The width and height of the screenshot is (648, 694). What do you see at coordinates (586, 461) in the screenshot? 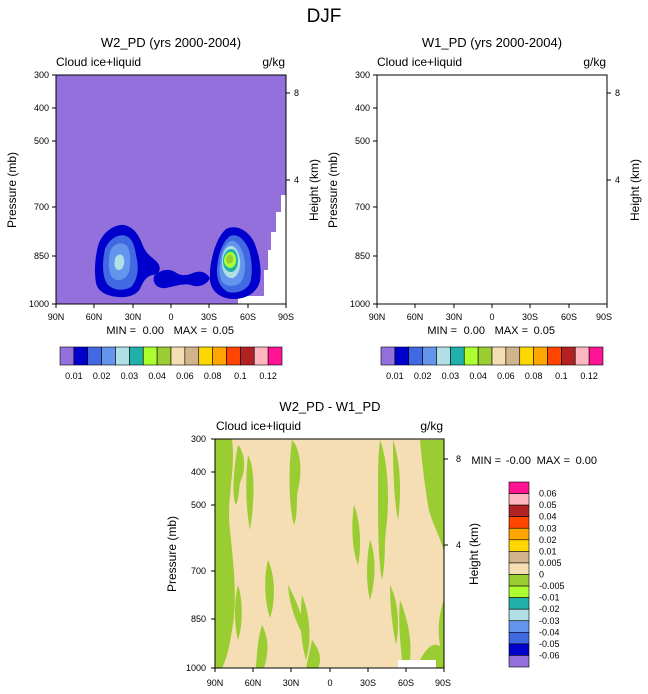
I see `max-value: 0.00` at bounding box center [586, 461].